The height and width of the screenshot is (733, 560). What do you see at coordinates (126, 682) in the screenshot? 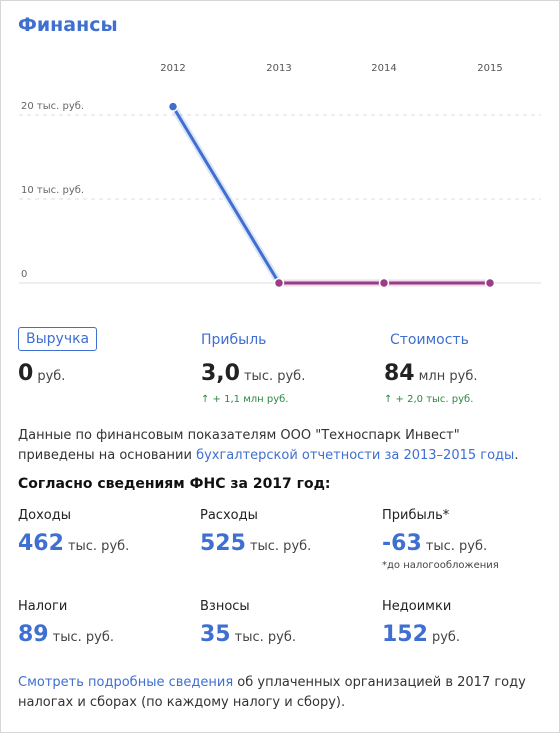
I see `details-link: Смотреть подробные сведения` at bounding box center [126, 682].